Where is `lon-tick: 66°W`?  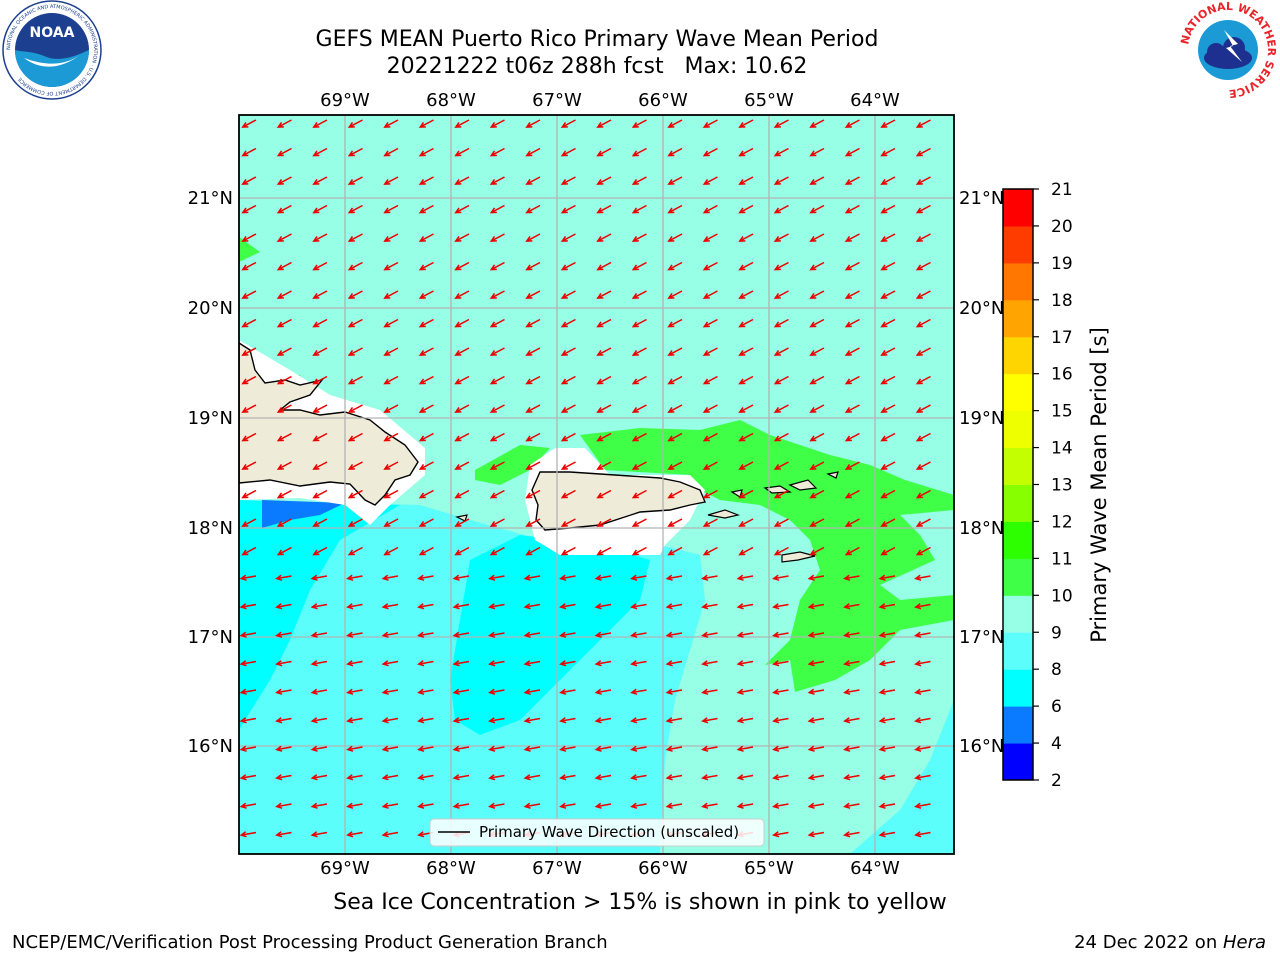
lon-tick: 66°W is located at coordinates (663, 868).